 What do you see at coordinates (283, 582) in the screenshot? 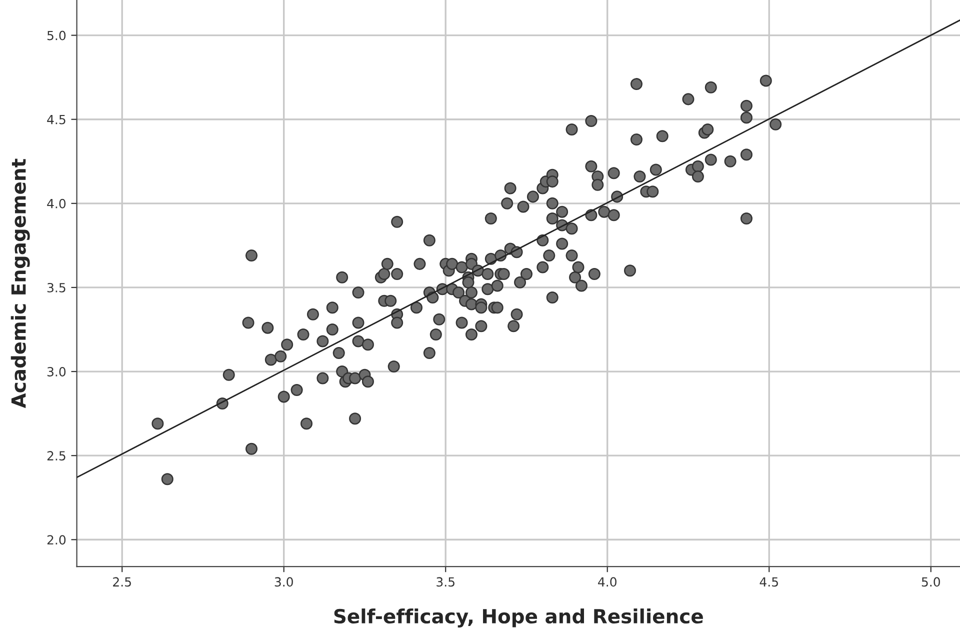
I see `x-tick-label: 3.0` at bounding box center [283, 582].